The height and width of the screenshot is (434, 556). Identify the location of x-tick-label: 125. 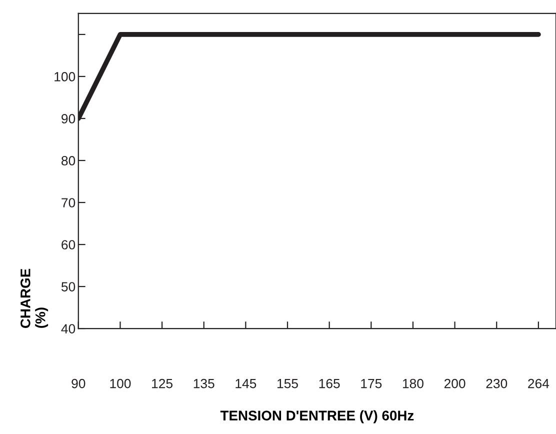
(162, 383).